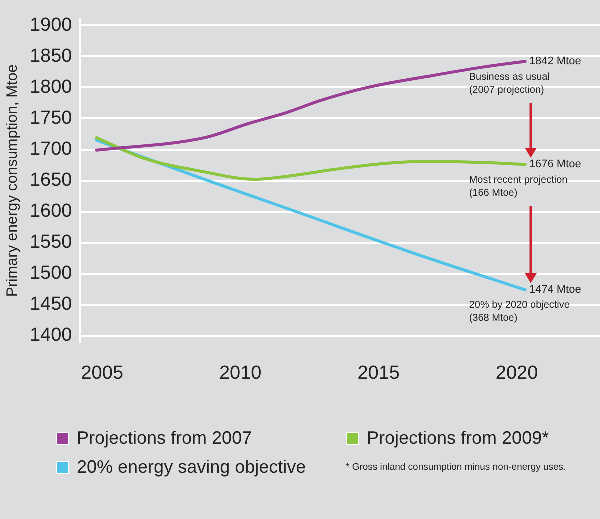 The image size is (600, 519). Describe the element at coordinates (51, 335) in the screenshot. I see `y-tick-label: 1400` at that location.